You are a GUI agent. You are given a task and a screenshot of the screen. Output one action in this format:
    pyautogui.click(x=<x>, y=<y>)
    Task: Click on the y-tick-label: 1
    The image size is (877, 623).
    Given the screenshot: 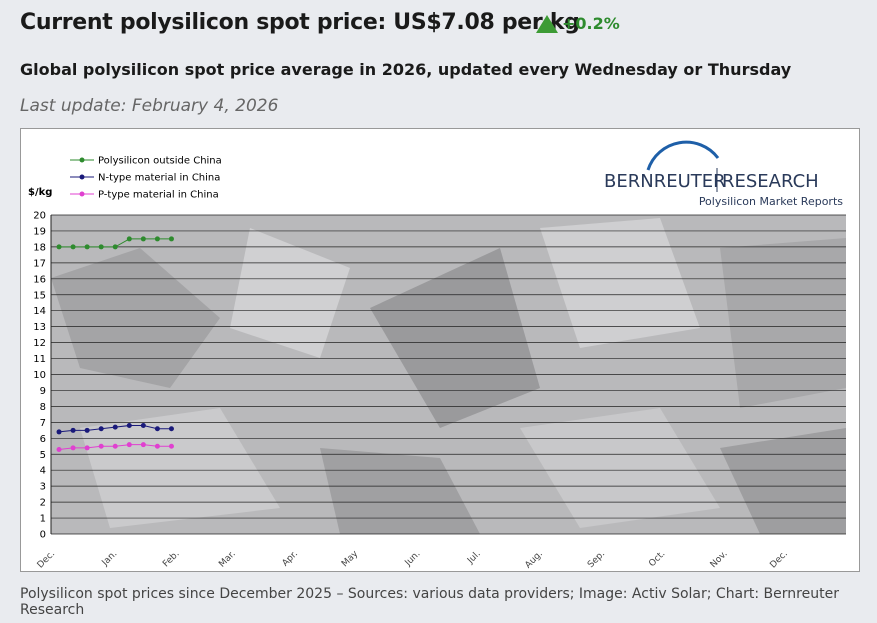 What is the action you would take?
    pyautogui.click(x=43, y=519)
    